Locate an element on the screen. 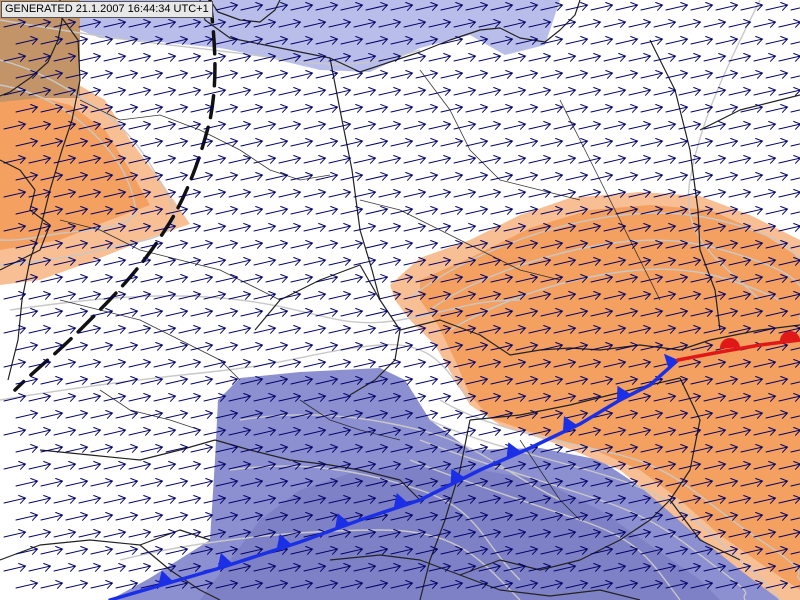 The image size is (800, 600). border-slovenia is located at coordinates (415, 565).